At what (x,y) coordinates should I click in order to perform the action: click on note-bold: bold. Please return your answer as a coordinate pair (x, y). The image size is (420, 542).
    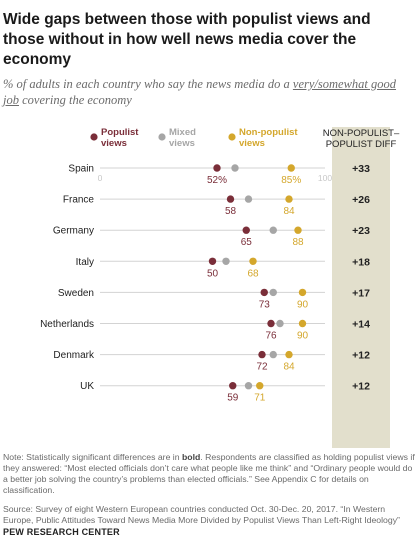
    Looking at the image, I should click on (191, 457).